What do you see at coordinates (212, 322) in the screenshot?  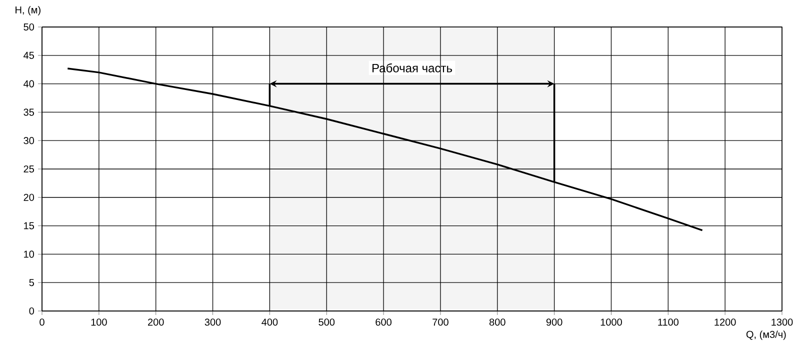 I see `x-tick-label: 300` at bounding box center [212, 322].